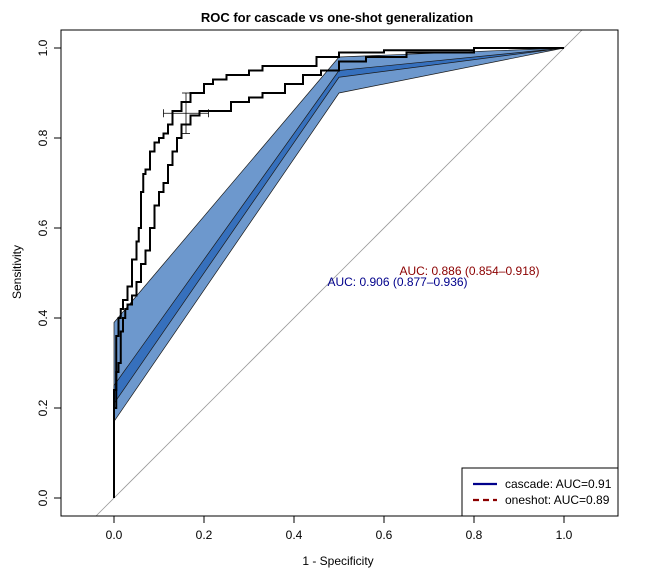 The height and width of the screenshot is (576, 648). What do you see at coordinates (43, 227) in the screenshot?
I see `y-tick-label: 0.6` at bounding box center [43, 227].